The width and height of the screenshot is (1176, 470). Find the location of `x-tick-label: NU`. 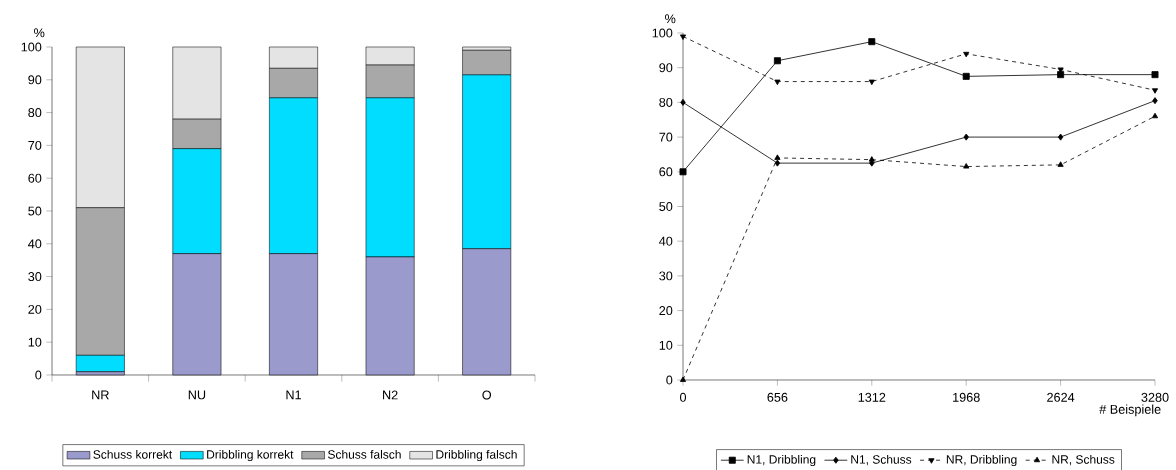

x-tick-label: NU is located at coordinates (197, 395).